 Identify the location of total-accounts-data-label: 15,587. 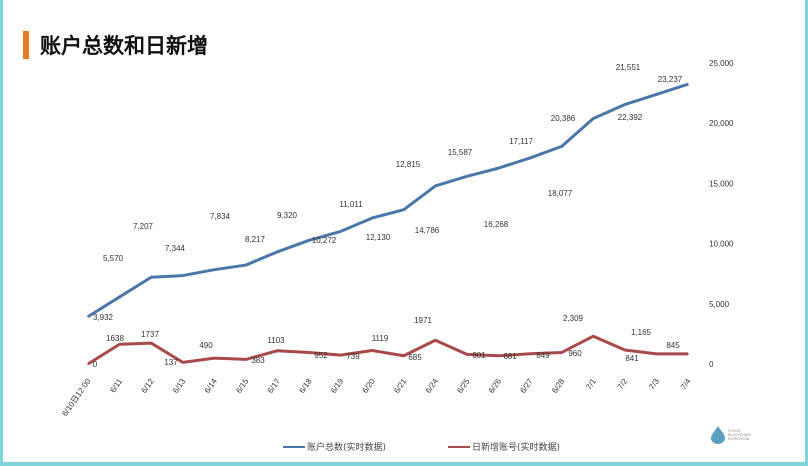
(460, 152).